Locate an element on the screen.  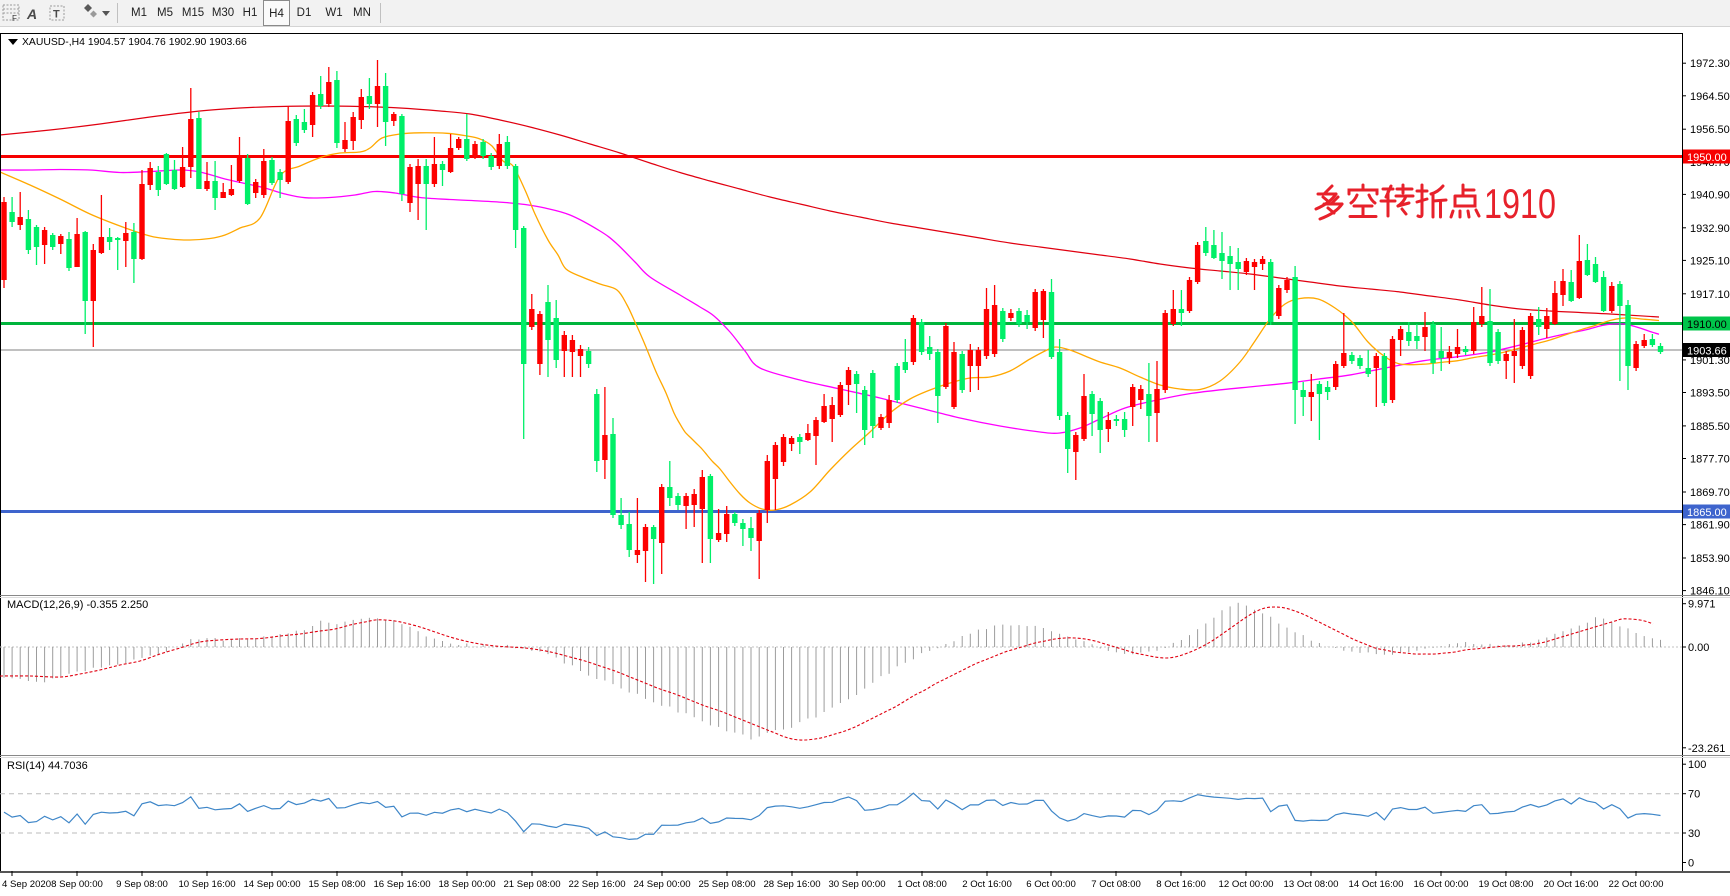
svg-text: 14 Oct 16:00 is located at coordinates (1376, 884).